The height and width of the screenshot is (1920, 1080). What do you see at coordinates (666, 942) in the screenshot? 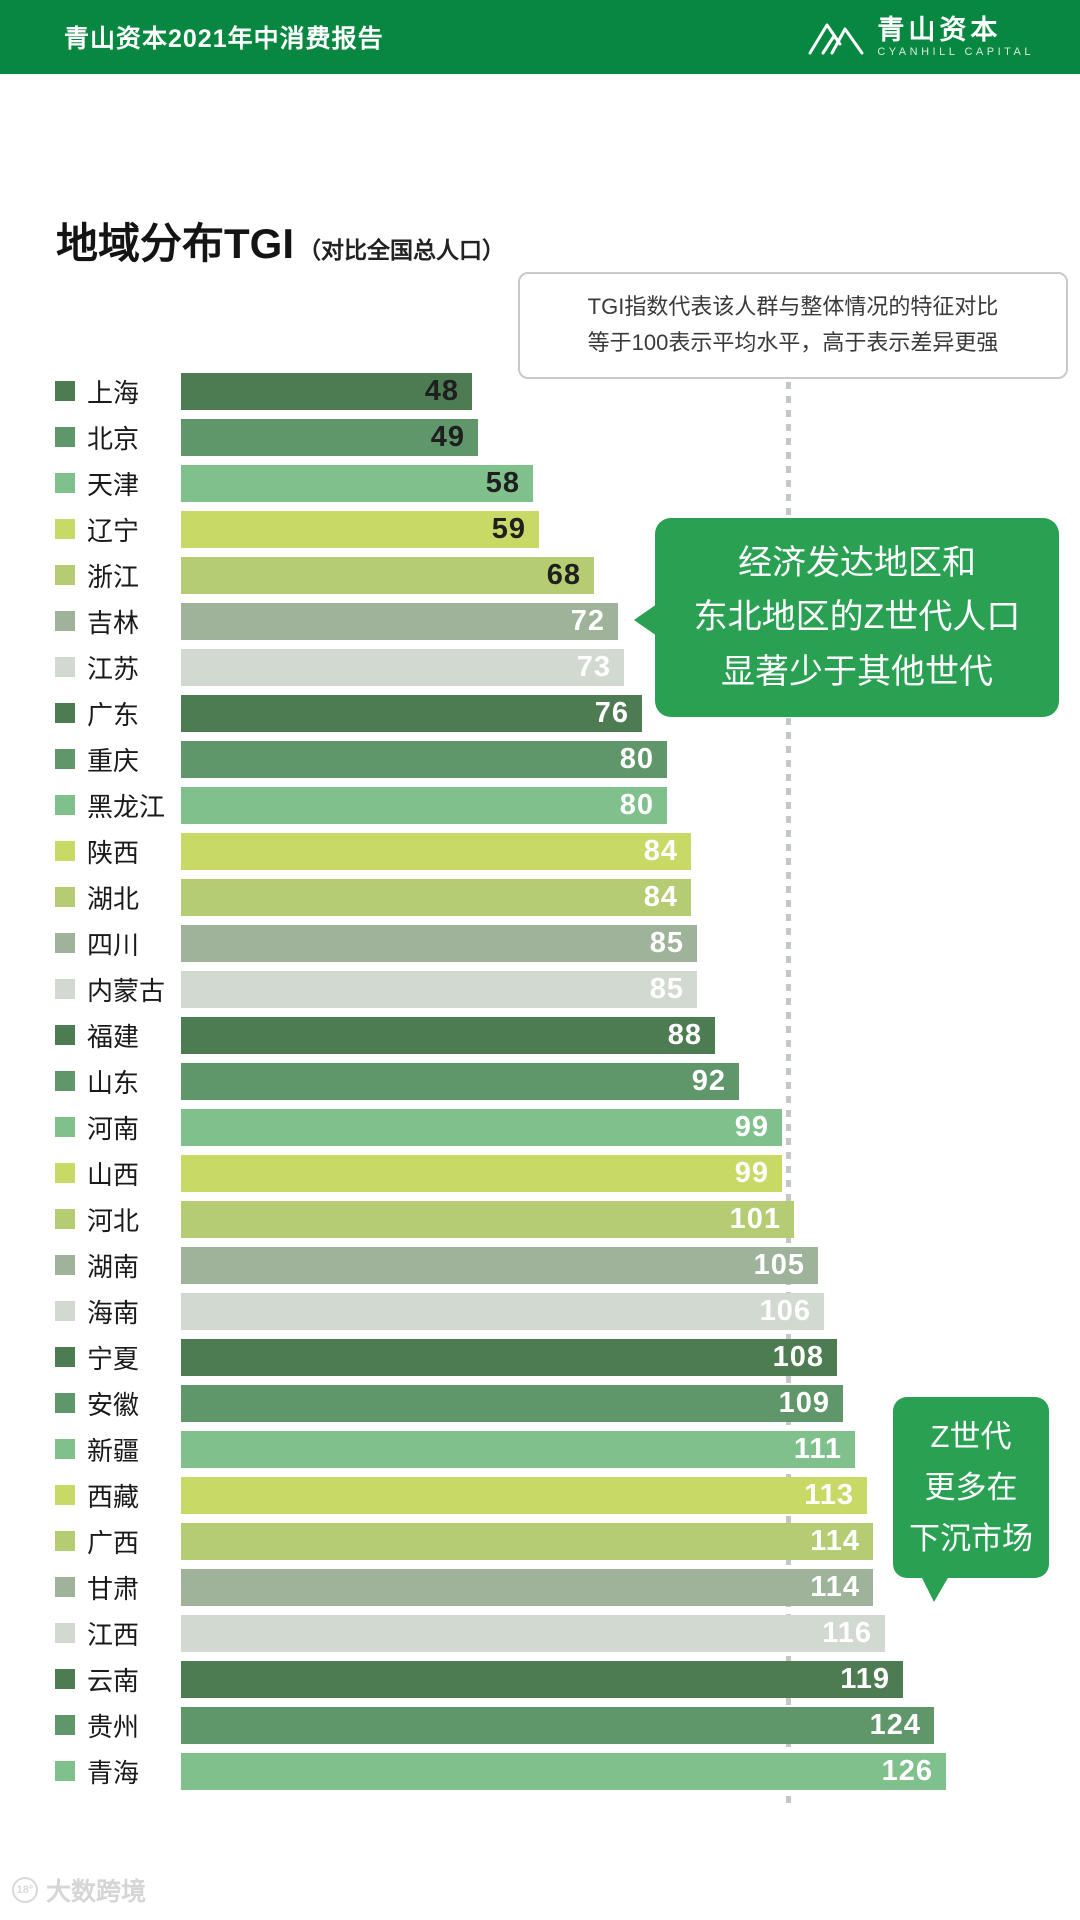
I see `tgi-value: 85` at bounding box center [666, 942].